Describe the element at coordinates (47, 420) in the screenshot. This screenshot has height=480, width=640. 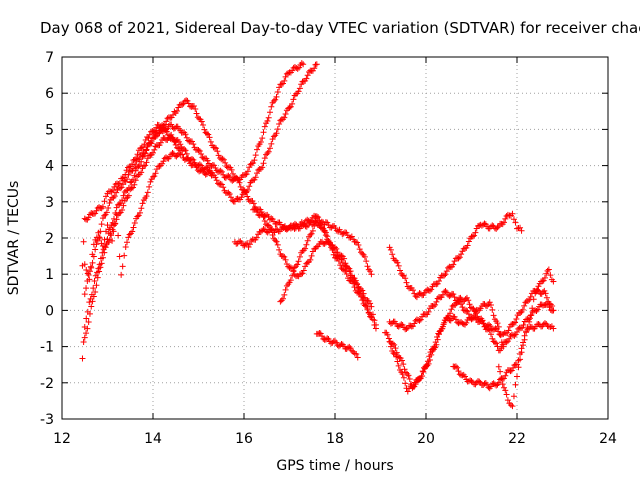
I see `y-tick-label: -3` at that location.